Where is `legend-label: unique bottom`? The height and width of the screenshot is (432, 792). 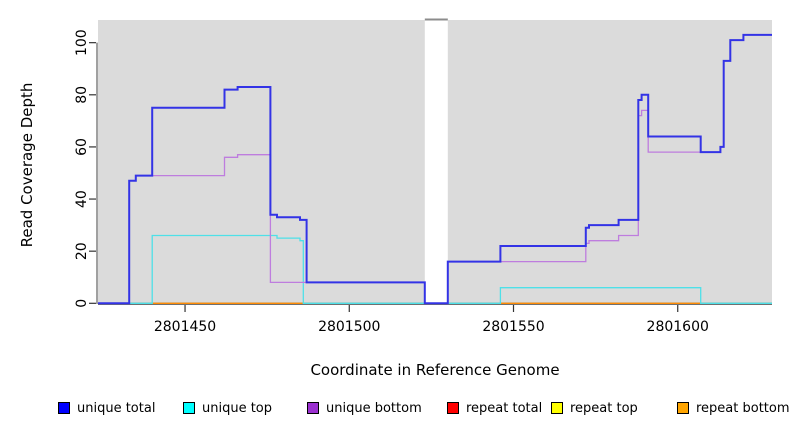
legend-label: unique bottom is located at coordinates (374, 408).